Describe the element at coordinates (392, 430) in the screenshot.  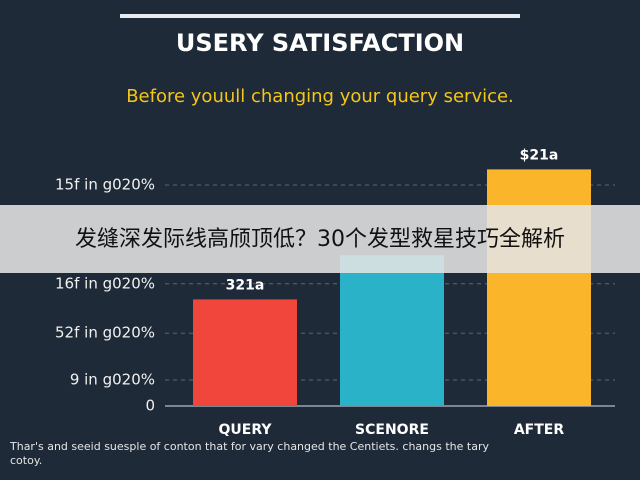
I see `x-tick-label: SCENORE` at that location.